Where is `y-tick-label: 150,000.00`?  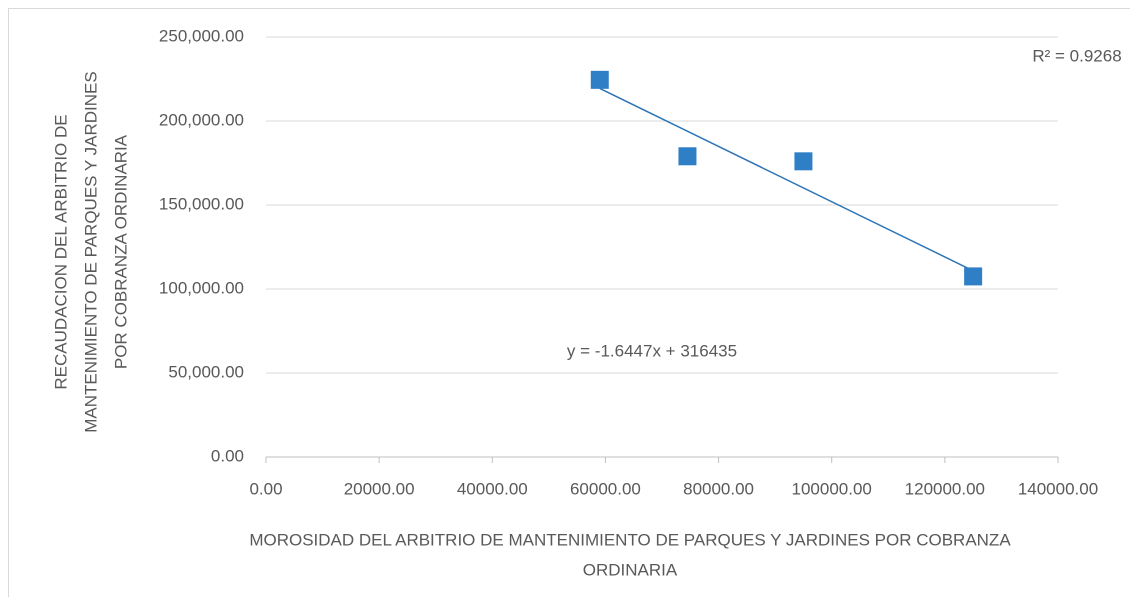
y-tick-label: 150,000.00 is located at coordinates (201, 203).